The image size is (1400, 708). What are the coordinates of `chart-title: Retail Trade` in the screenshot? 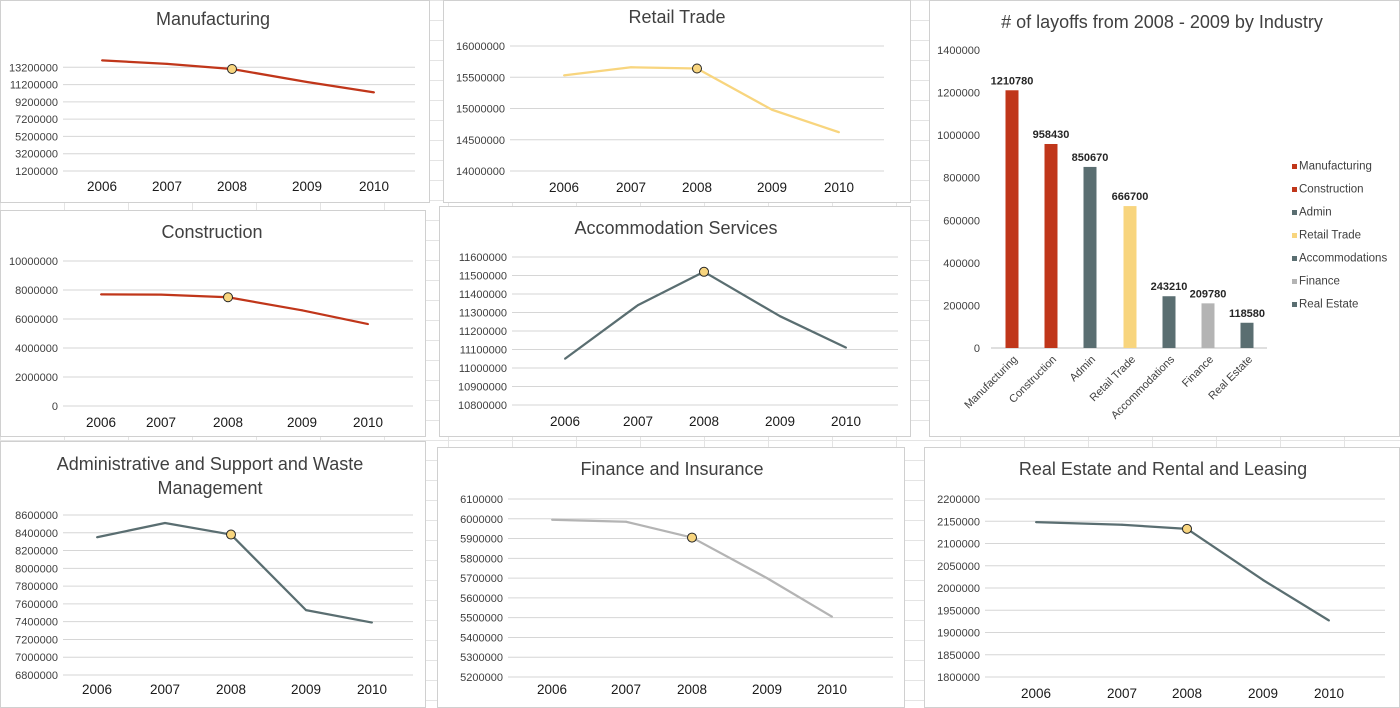 It's located at (676, 17).